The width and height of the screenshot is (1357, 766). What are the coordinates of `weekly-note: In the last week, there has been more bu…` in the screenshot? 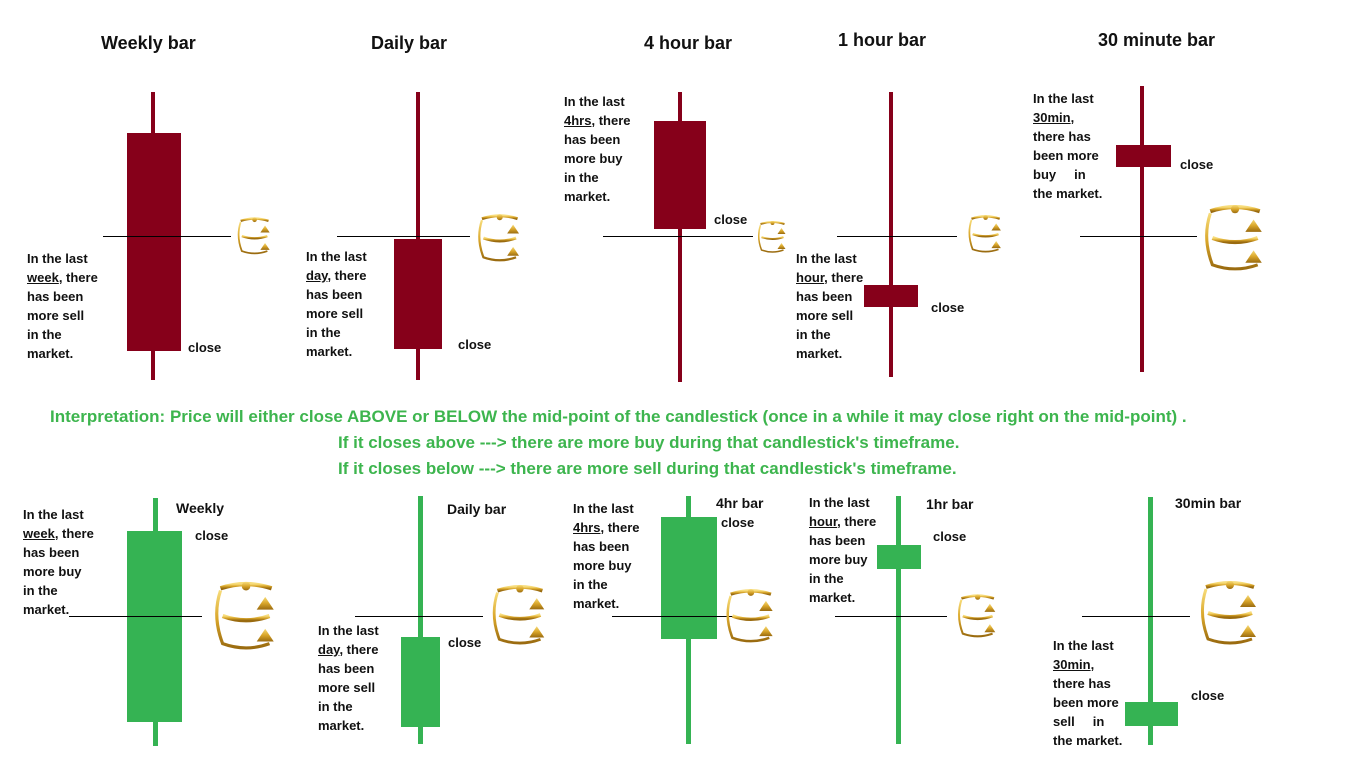 It's located at (58, 562).